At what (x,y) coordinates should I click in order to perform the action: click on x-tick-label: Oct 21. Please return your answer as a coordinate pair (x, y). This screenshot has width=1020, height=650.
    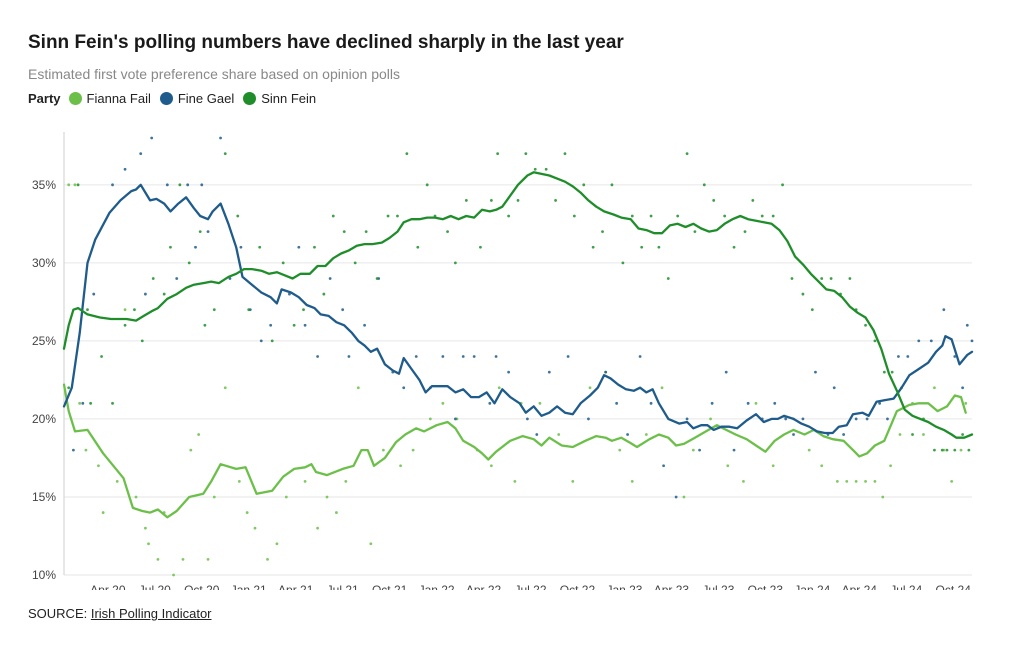
    Looking at the image, I should click on (390, 586).